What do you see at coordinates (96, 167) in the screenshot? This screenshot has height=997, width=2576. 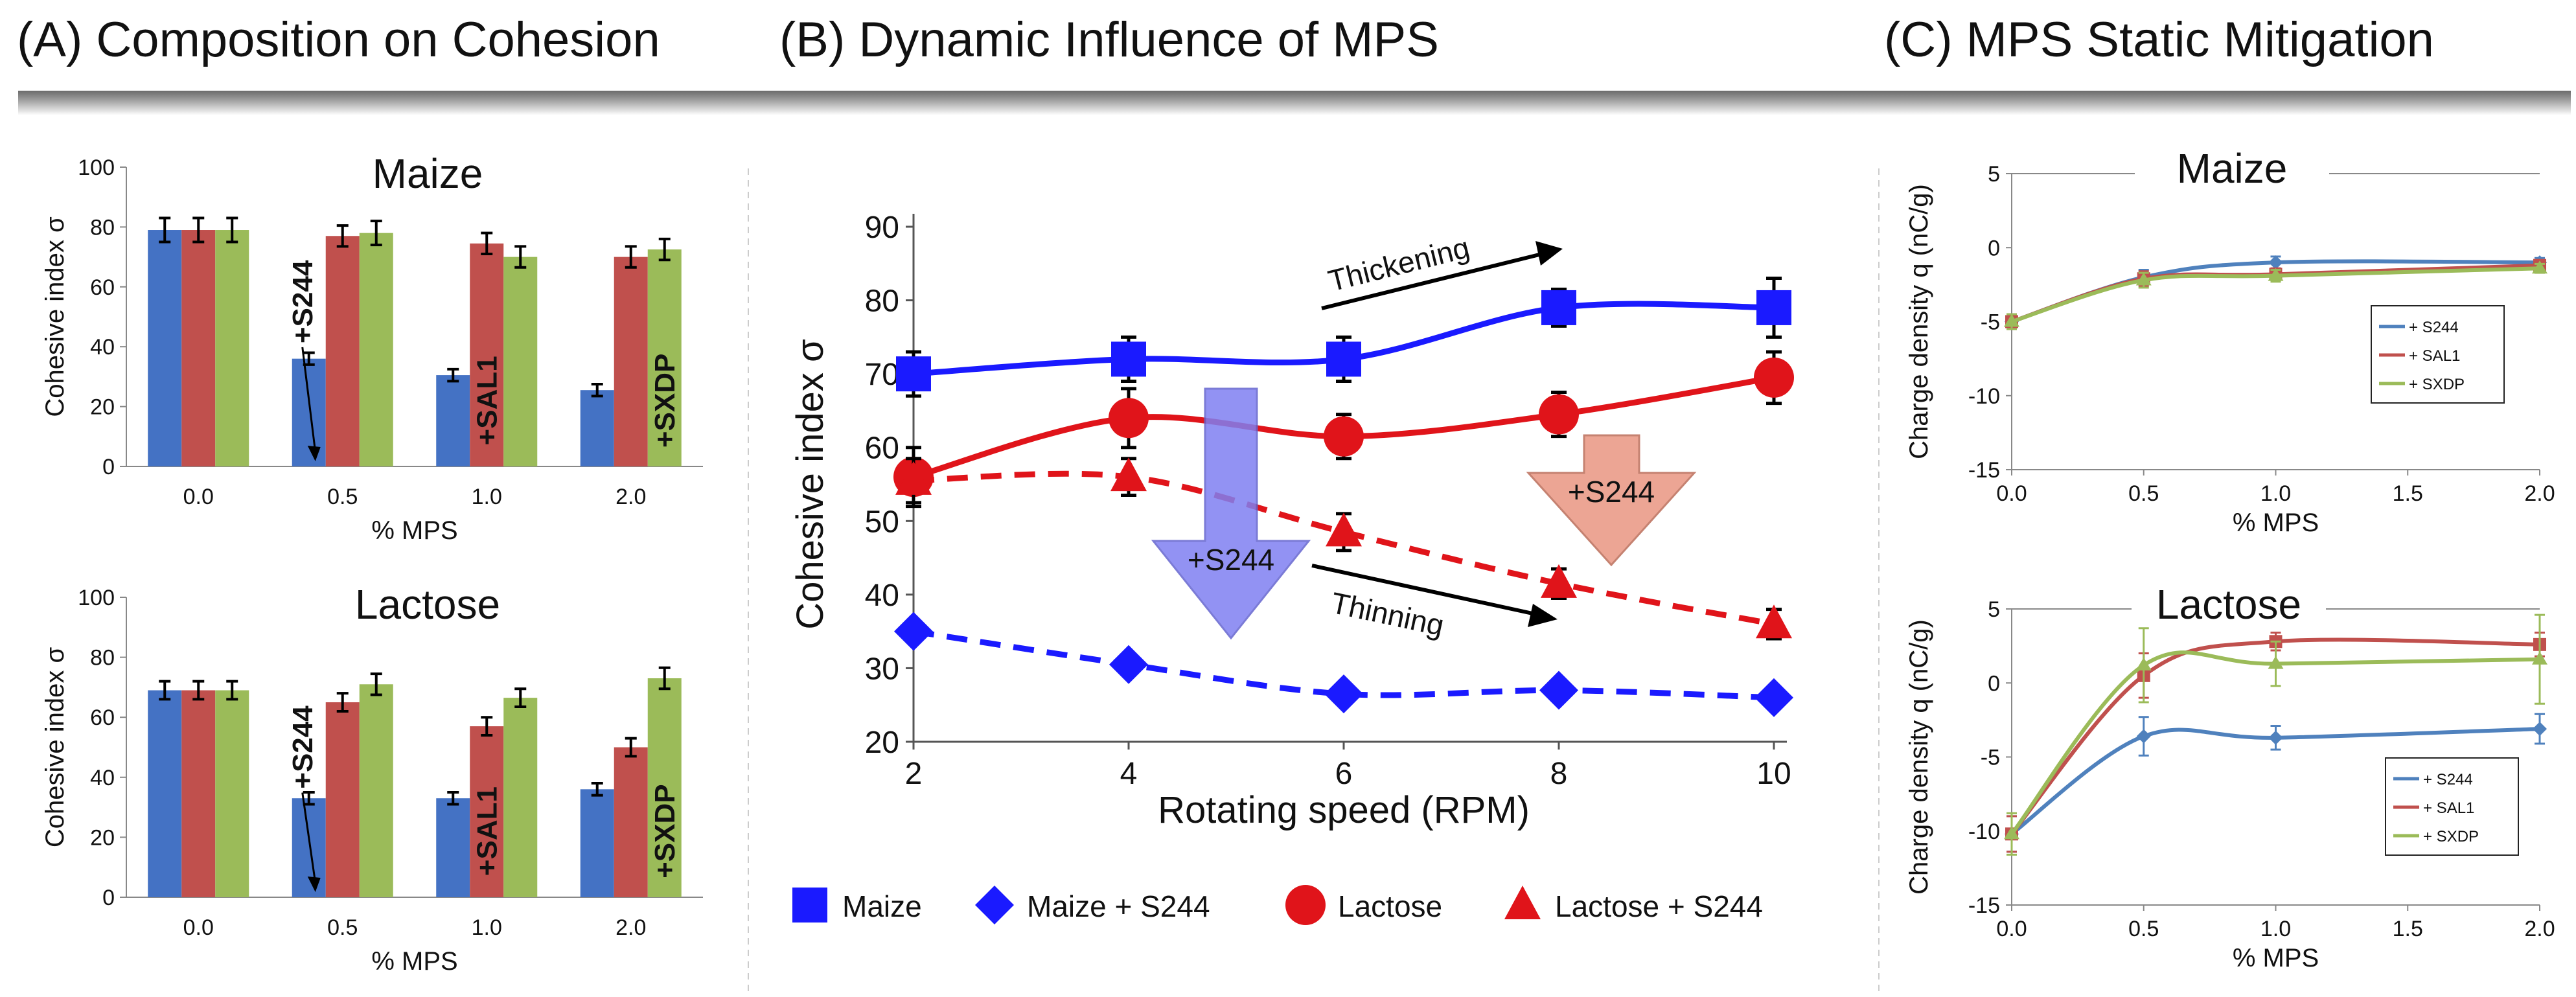 I see `y-tick-label: 100` at bounding box center [96, 167].